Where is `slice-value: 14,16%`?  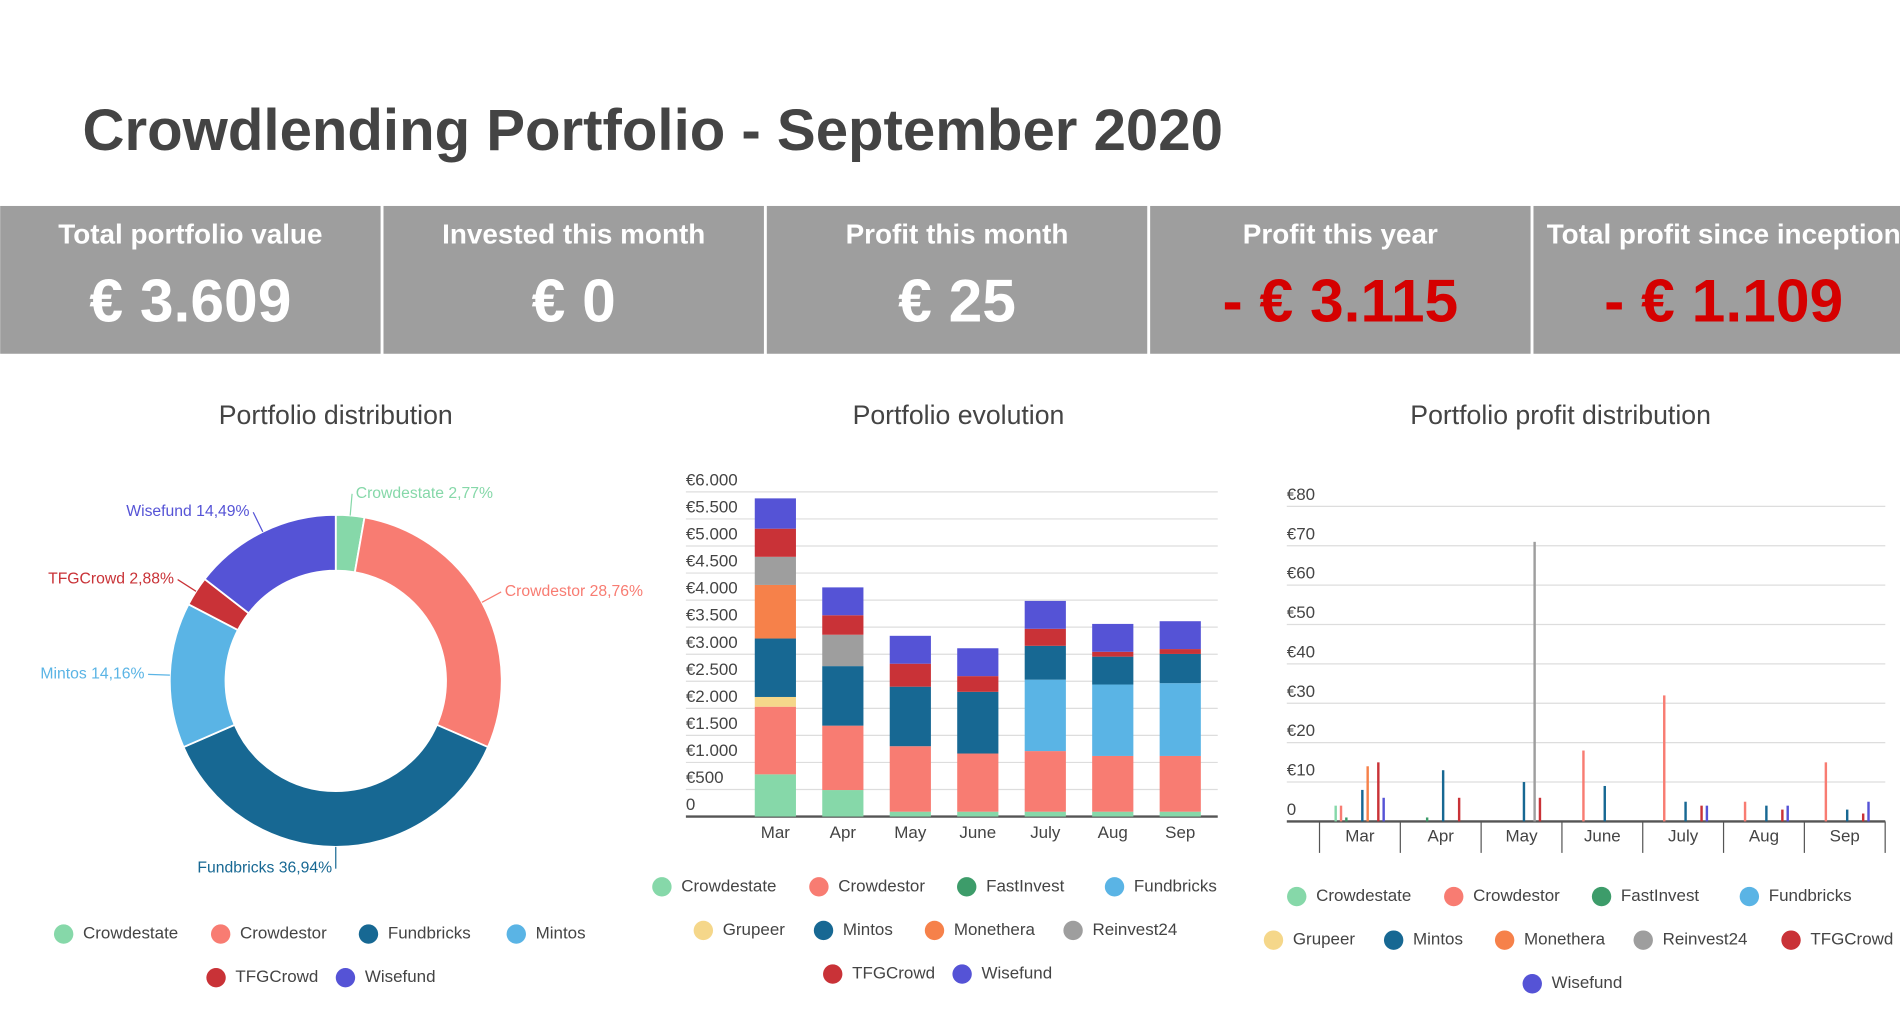 slice-value: 14,16% is located at coordinates (117, 674).